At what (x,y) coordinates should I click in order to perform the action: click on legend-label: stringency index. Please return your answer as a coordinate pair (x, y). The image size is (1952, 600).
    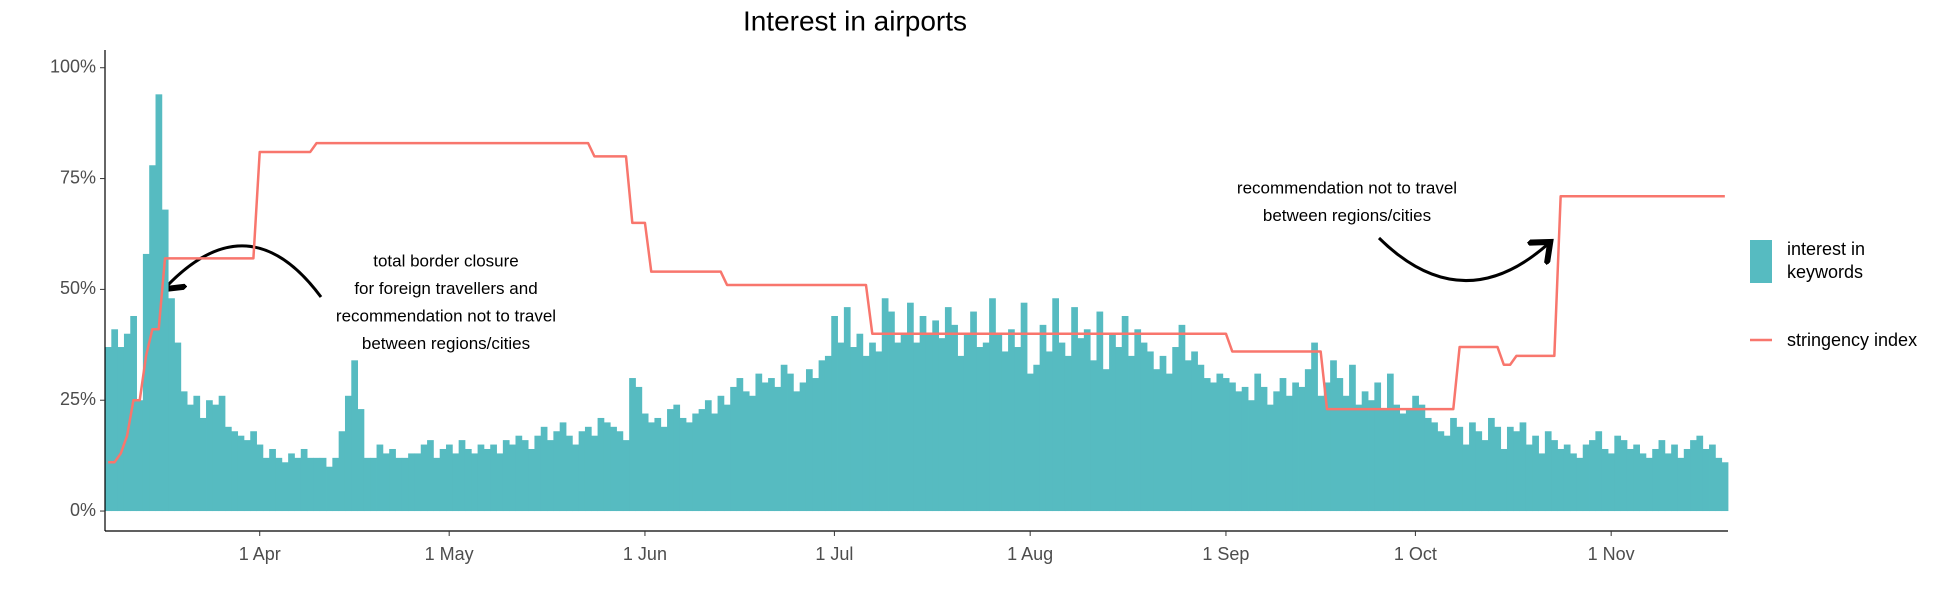
    Looking at the image, I should click on (1852, 339).